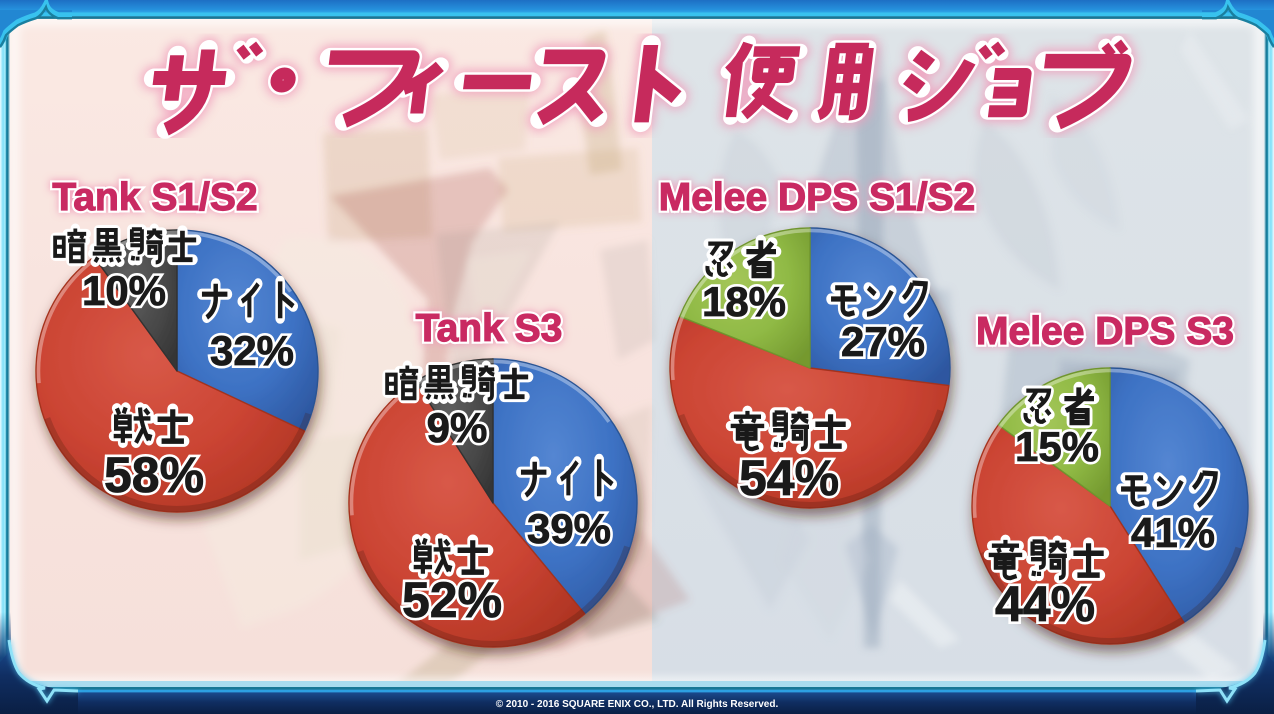  I want to click on svg-text: 15%, so click(1057, 446).